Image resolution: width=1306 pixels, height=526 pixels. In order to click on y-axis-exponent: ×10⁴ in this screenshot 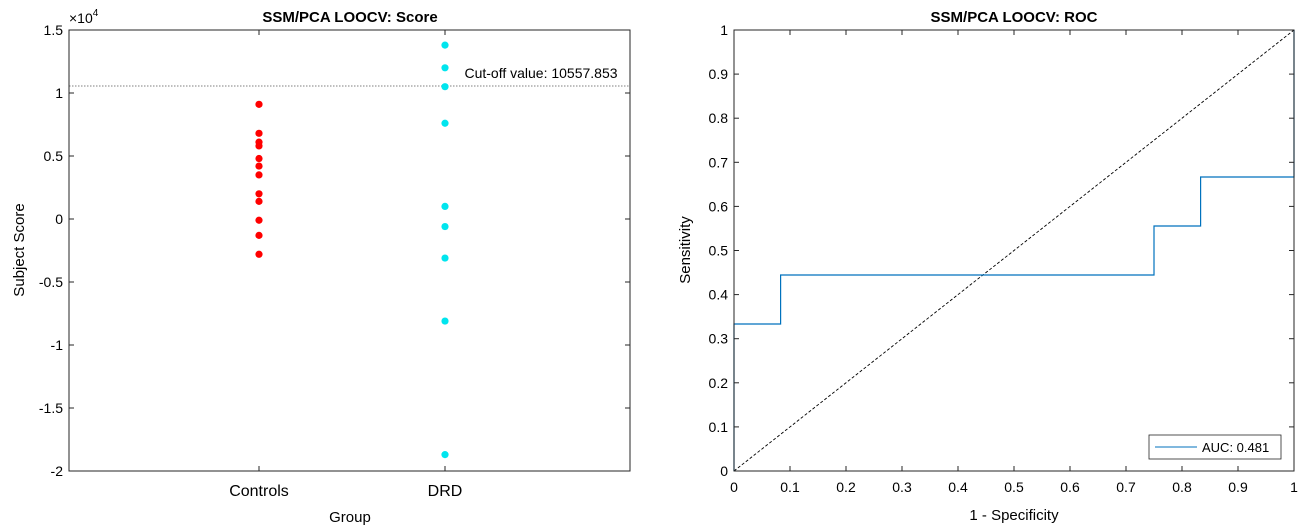, I will do `click(84, 17)`.